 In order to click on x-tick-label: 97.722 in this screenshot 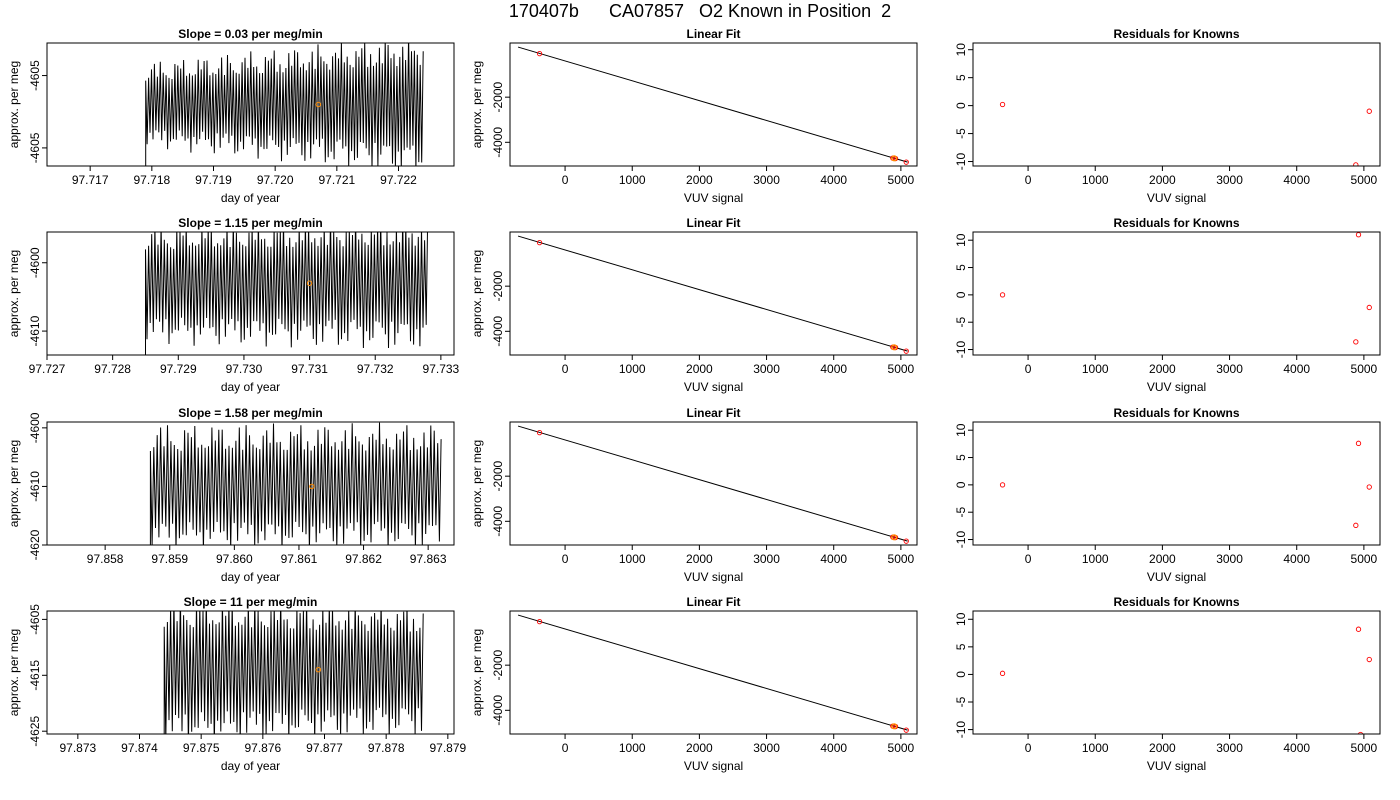, I will do `click(398, 180)`.